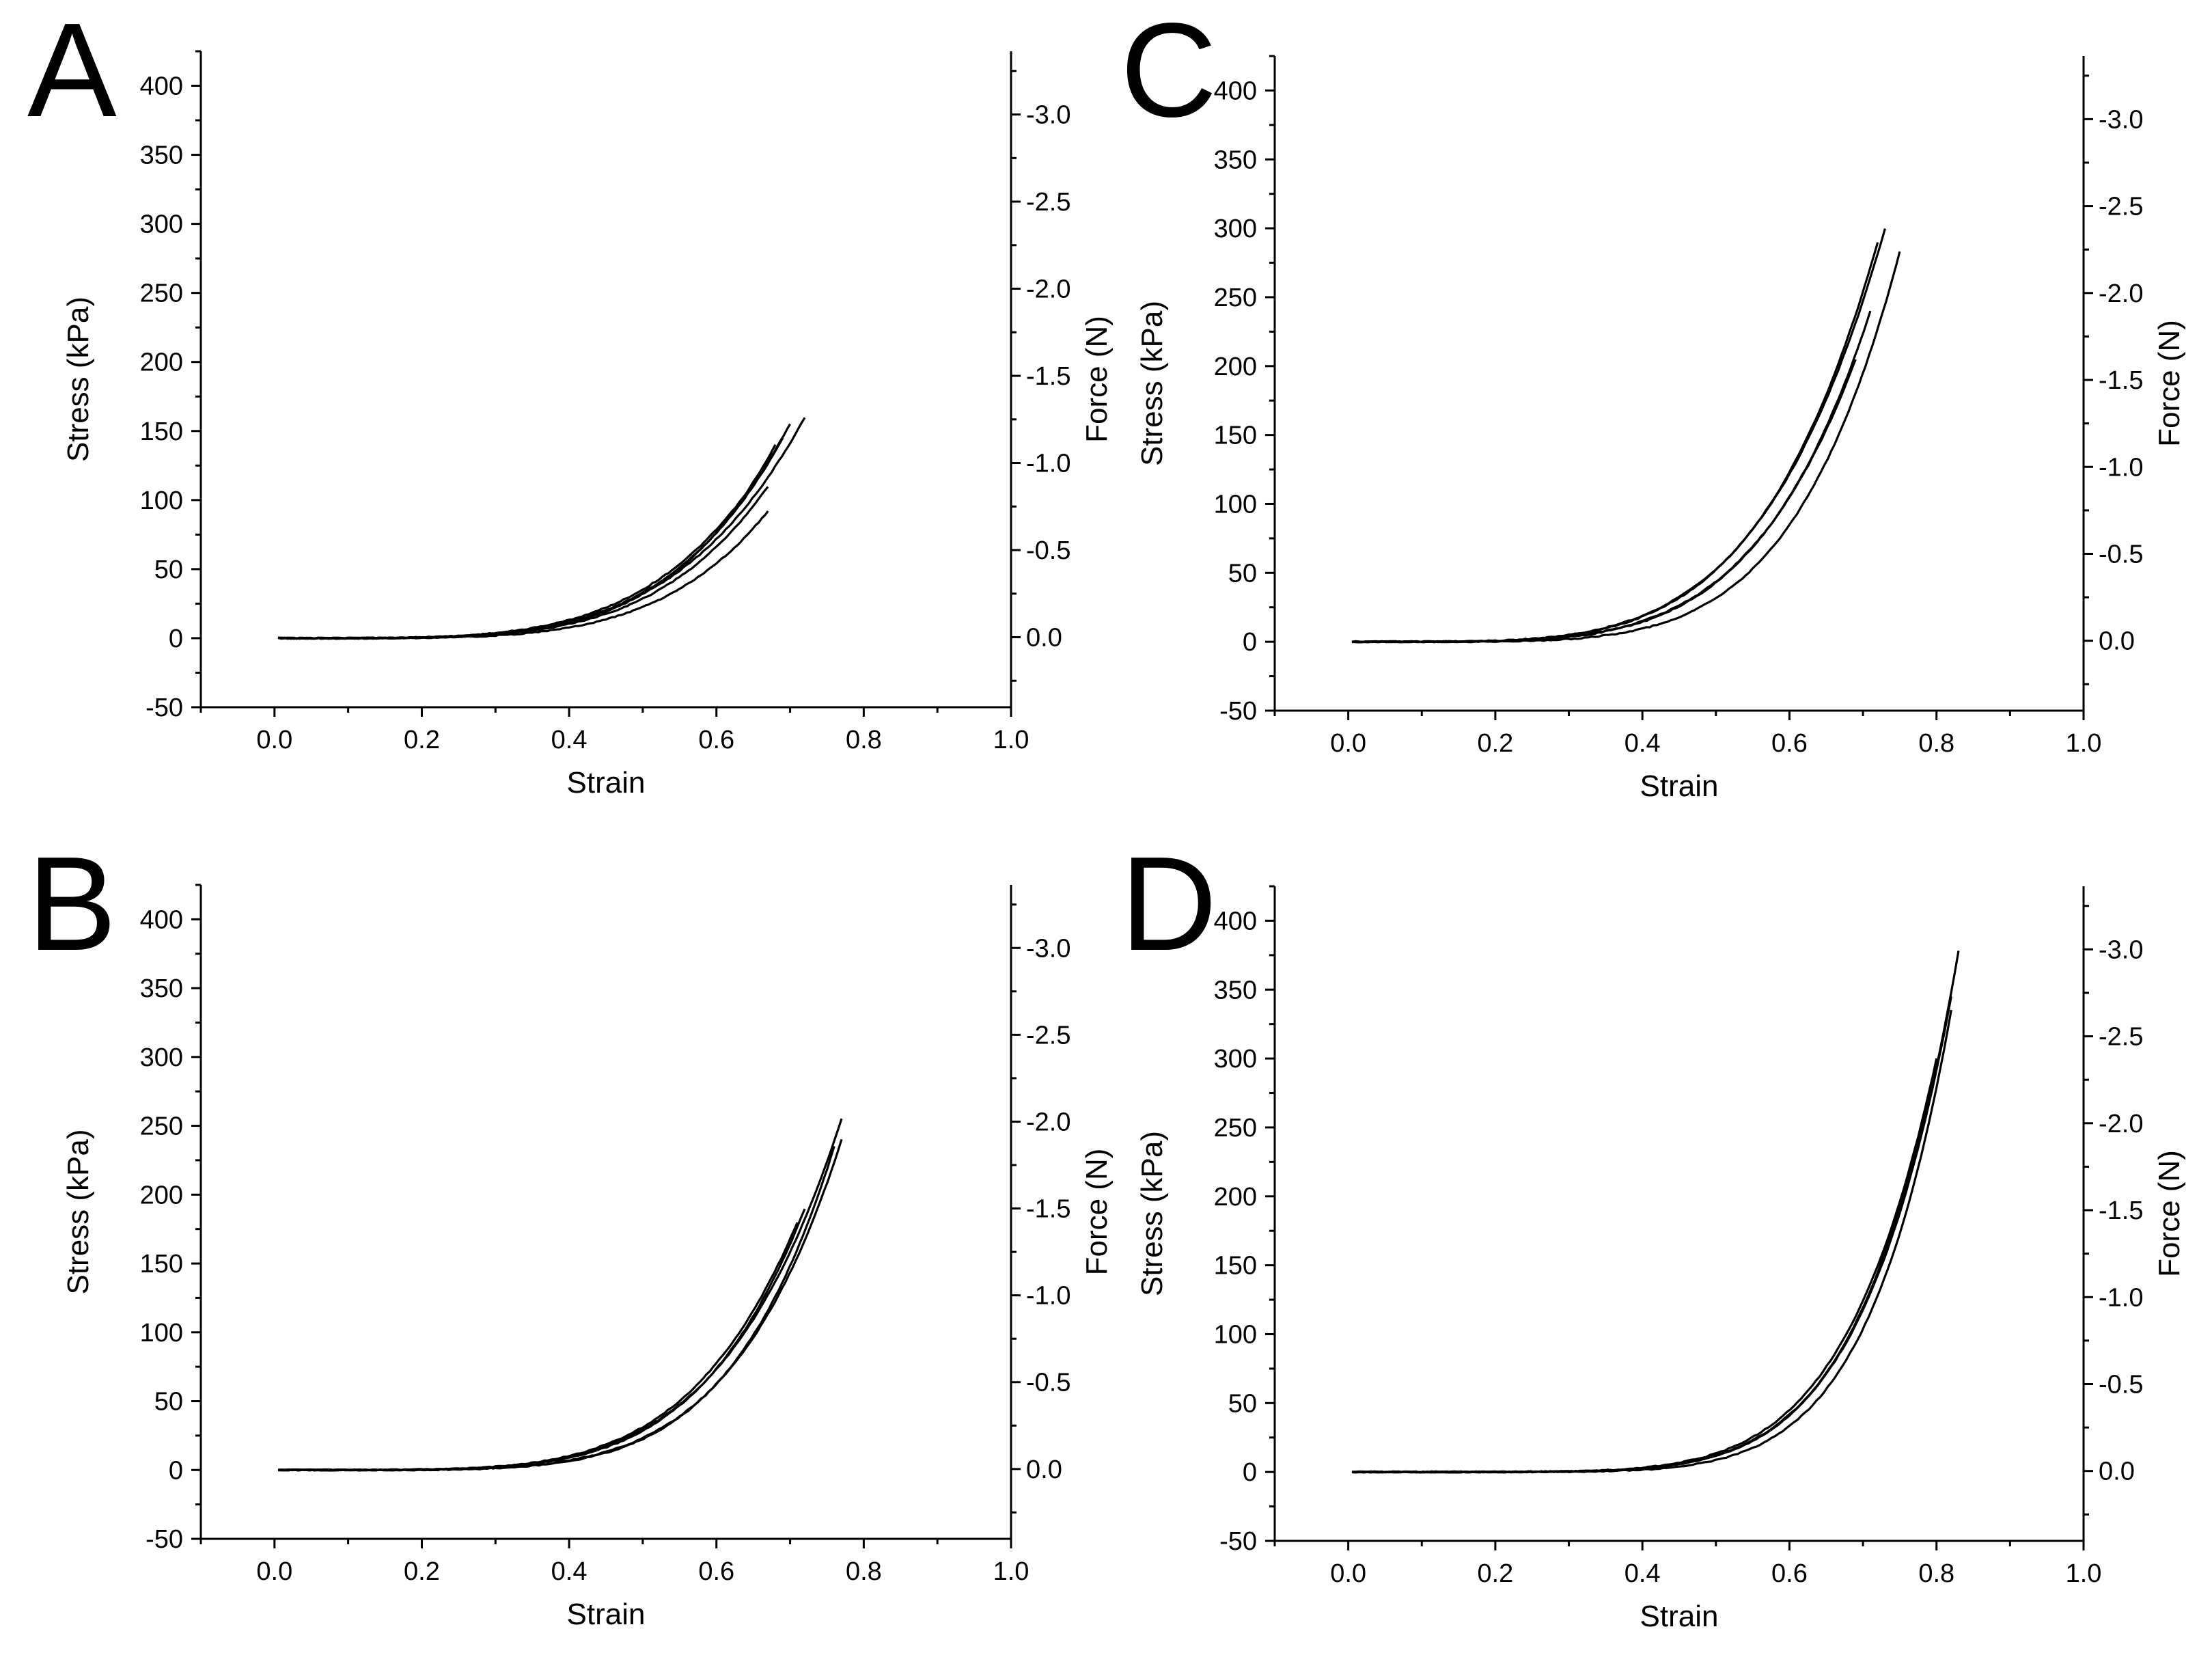 The image size is (2212, 1655). What do you see at coordinates (72, 72) in the screenshot?
I see `panel-letter: A` at bounding box center [72, 72].